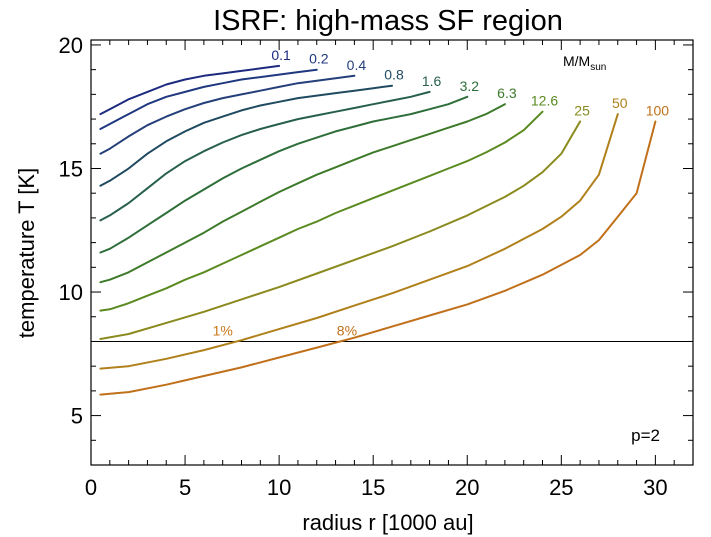  Describe the element at coordinates (645, 435) in the screenshot. I see `parameter-label: p=2` at that location.